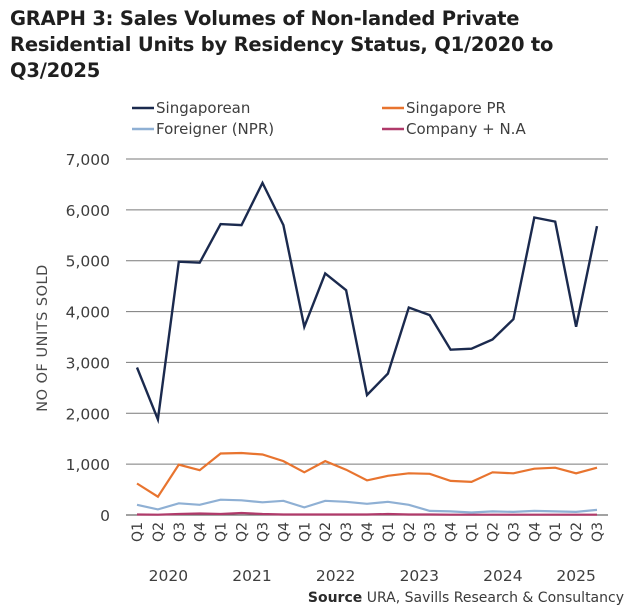  What do you see at coordinates (88, 465) in the screenshot?
I see `y-tick-label: 1,000` at bounding box center [88, 465].